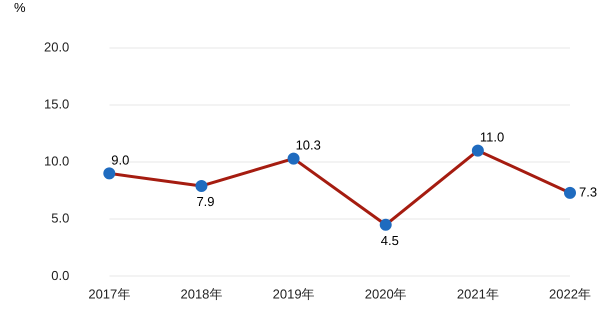 Image resolution: width=608 pixels, height=324 pixels. I want to click on x-tick-label: 2019年, so click(293, 294).